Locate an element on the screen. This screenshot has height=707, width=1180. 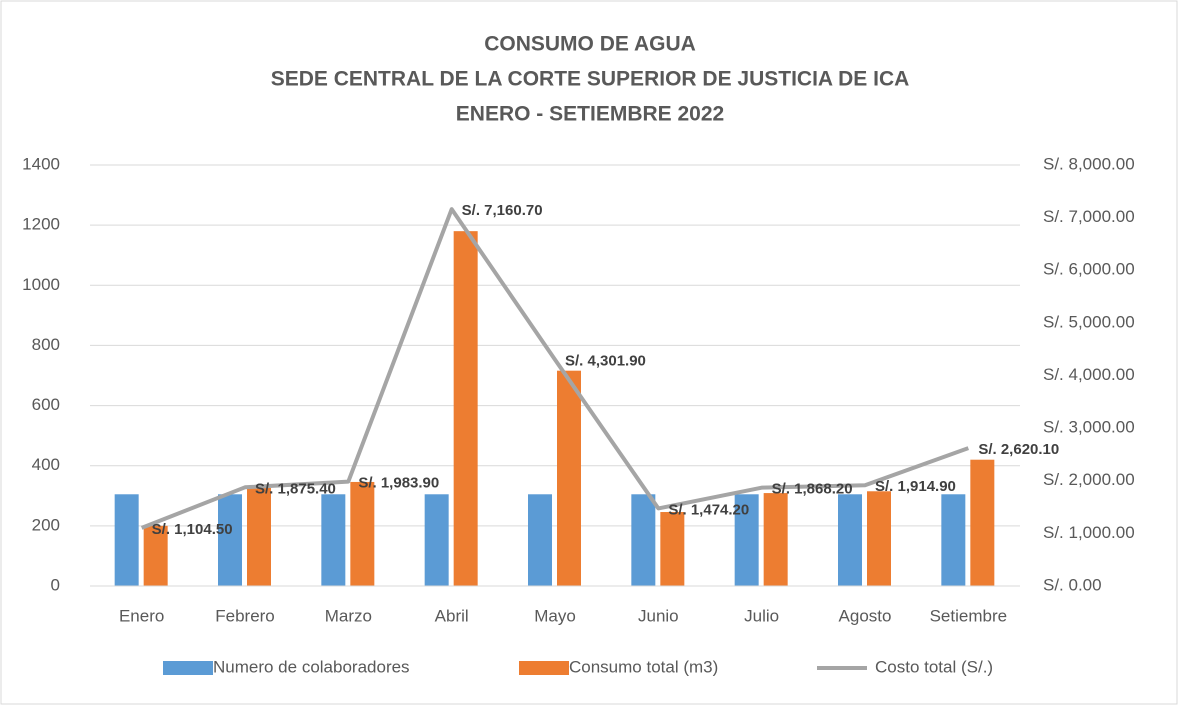
y2-tick-label: S/. 6,000.00 is located at coordinates (1089, 269).